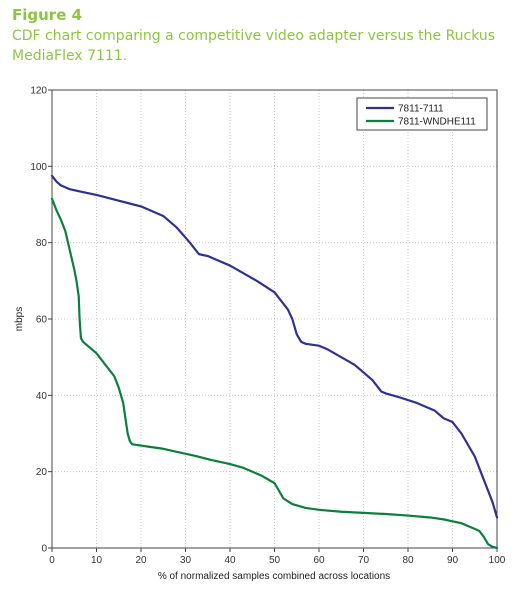 Image resolution: width=518 pixels, height=595 pixels. Describe the element at coordinates (38, 167) in the screenshot. I see `y-tick-label: 100` at that location.